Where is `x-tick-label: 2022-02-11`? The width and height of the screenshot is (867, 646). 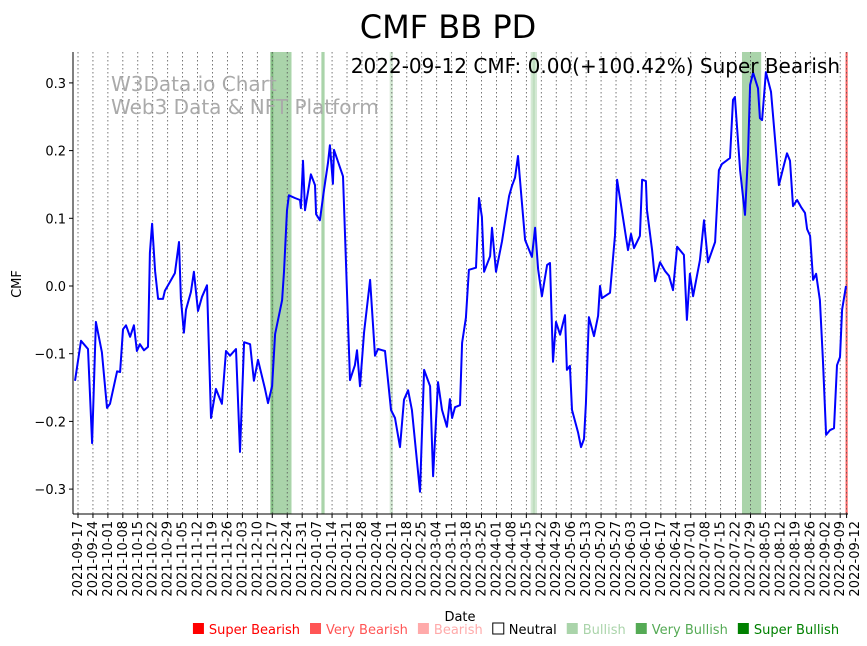 x-tick-label: 2022-02-11 is located at coordinates (392, 559).